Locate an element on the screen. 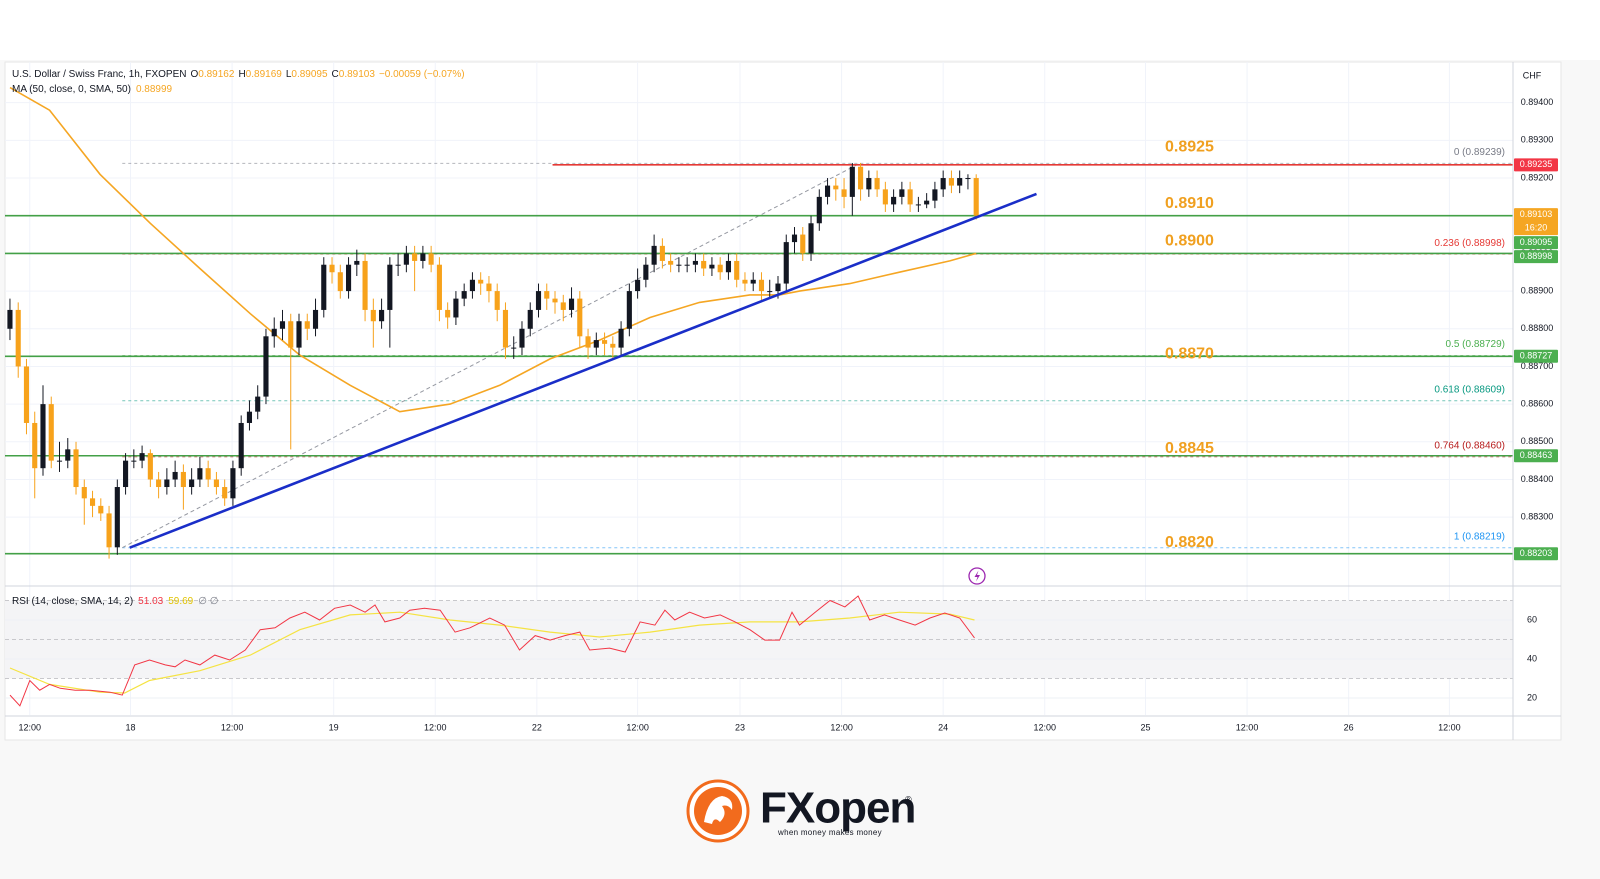 The width and height of the screenshot is (1600, 879). alert-circle is located at coordinates (977, 576).